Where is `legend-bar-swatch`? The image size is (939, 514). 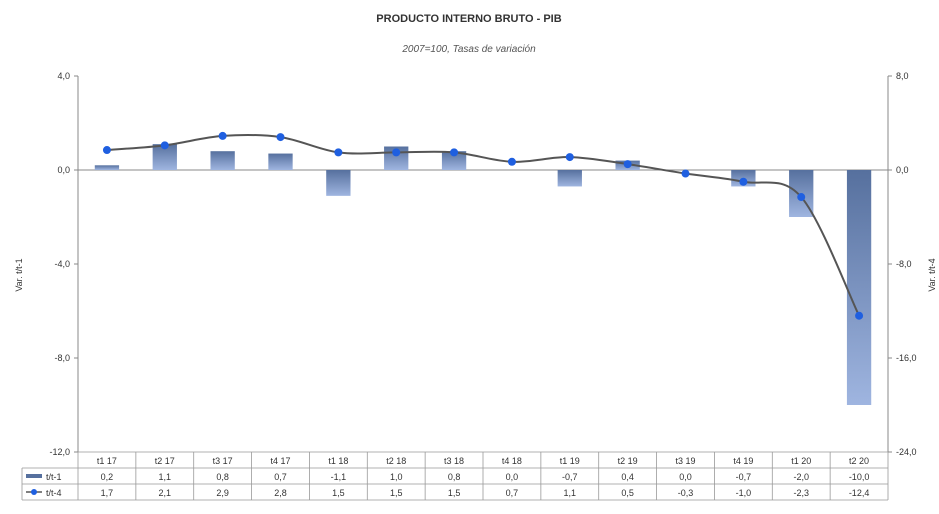
legend-bar-swatch is located at coordinates (34, 476).